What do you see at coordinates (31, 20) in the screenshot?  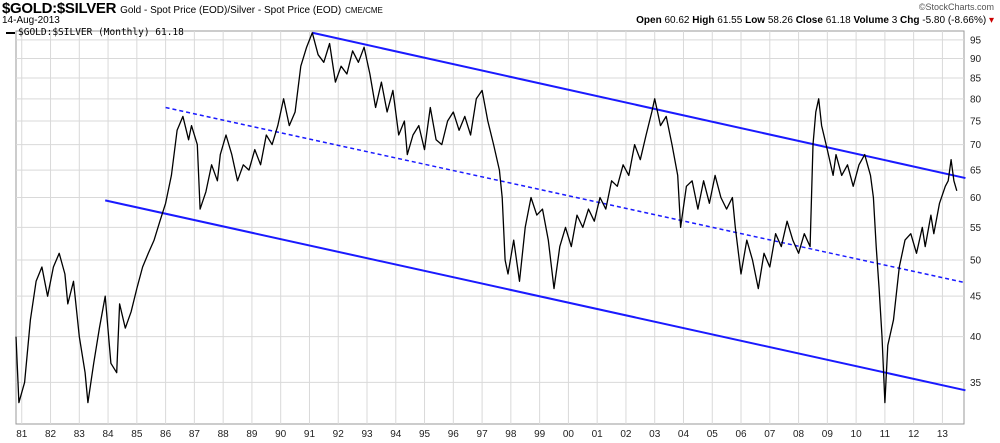 I see `date-text: 14-Aug-2013` at bounding box center [31, 20].